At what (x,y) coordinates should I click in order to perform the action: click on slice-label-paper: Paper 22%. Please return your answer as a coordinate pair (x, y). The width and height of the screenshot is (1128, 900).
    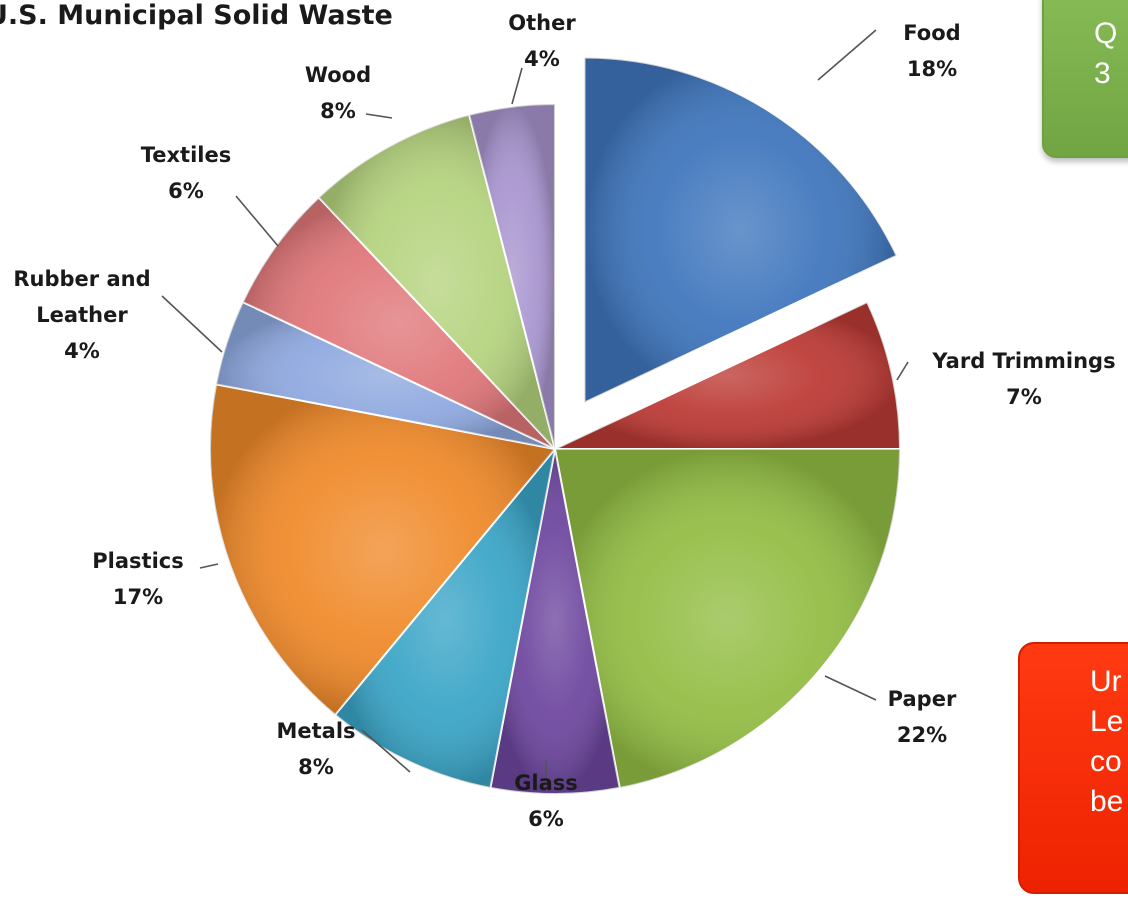
    Looking at the image, I should click on (922, 717).